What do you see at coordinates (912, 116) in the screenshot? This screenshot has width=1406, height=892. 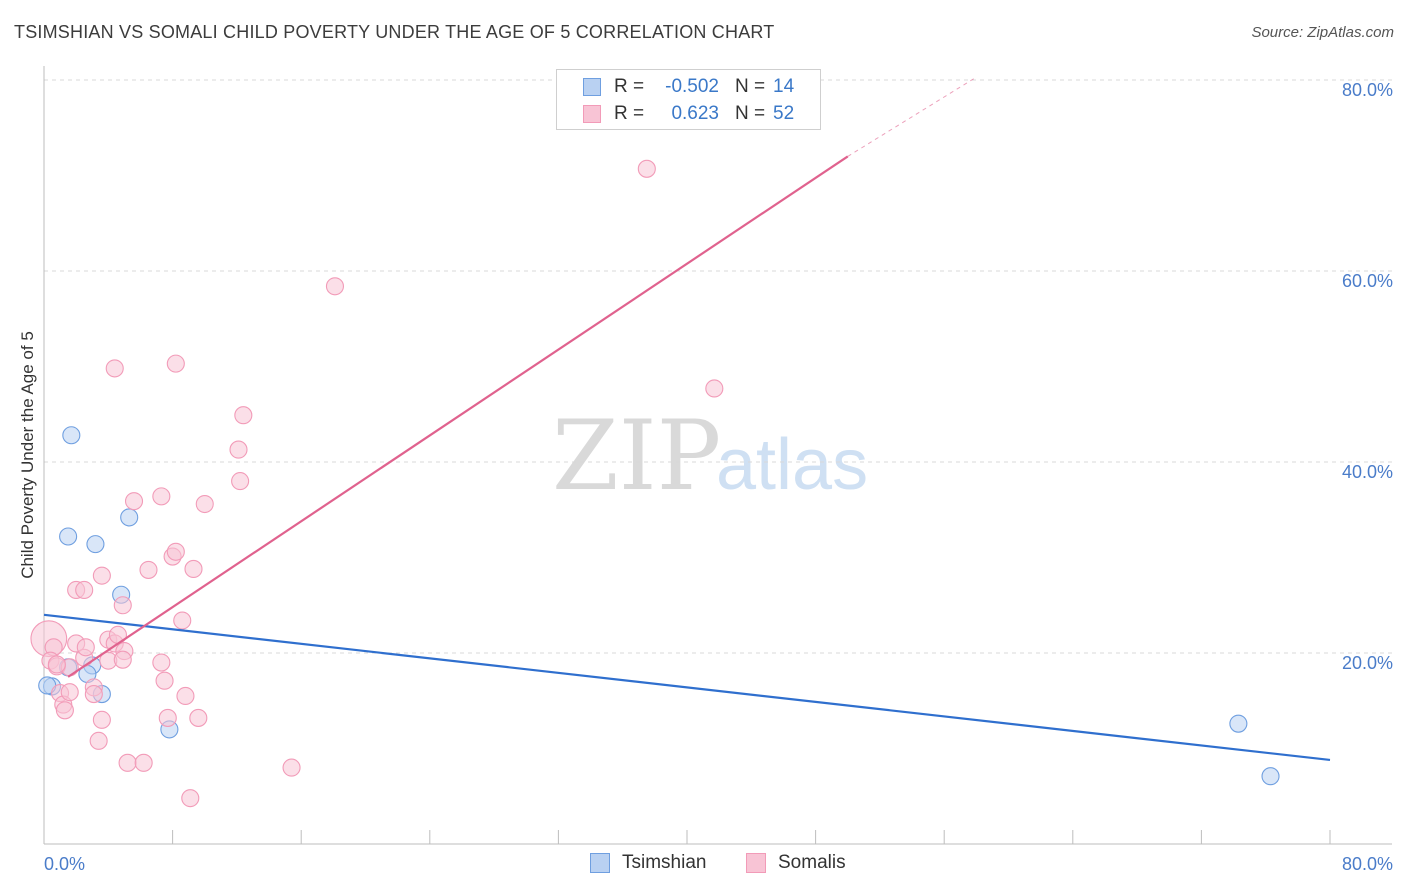 I see `trend-line-extension-somalis` at bounding box center [912, 116].